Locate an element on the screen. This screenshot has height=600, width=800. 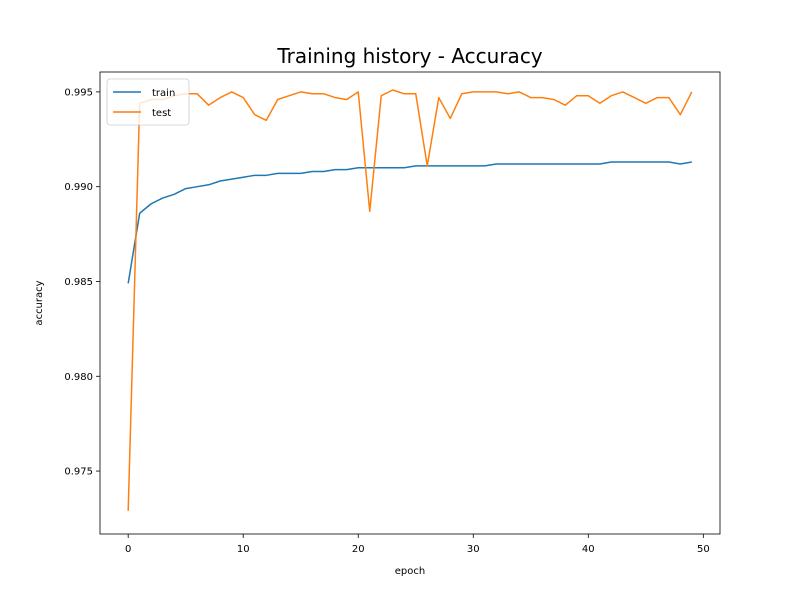
legend: train test is located at coordinates (148, 102).